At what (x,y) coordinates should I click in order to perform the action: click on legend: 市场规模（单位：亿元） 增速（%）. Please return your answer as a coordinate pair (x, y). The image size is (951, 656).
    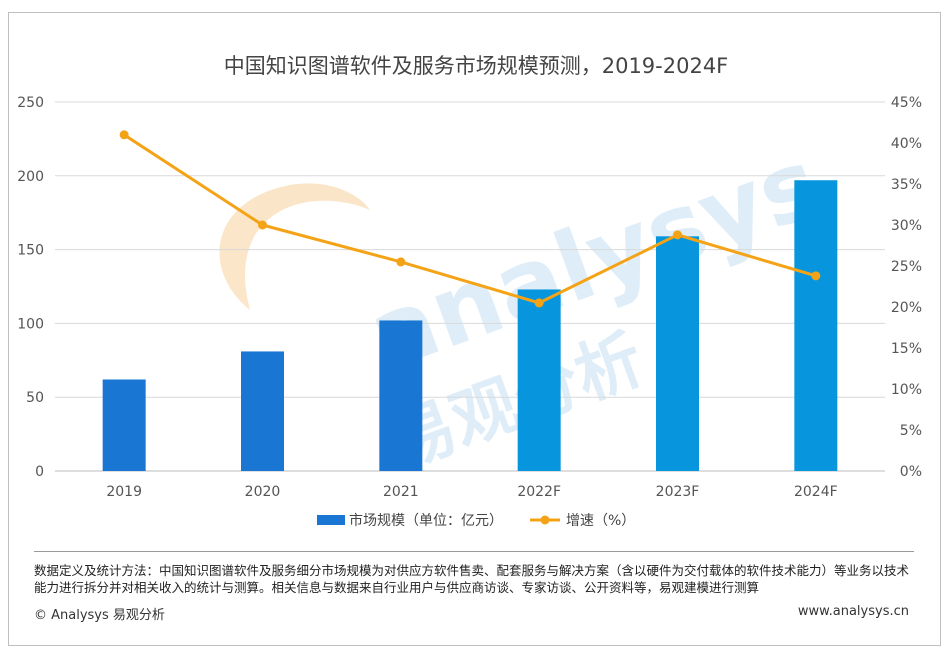
    Looking at the image, I should click on (476, 520).